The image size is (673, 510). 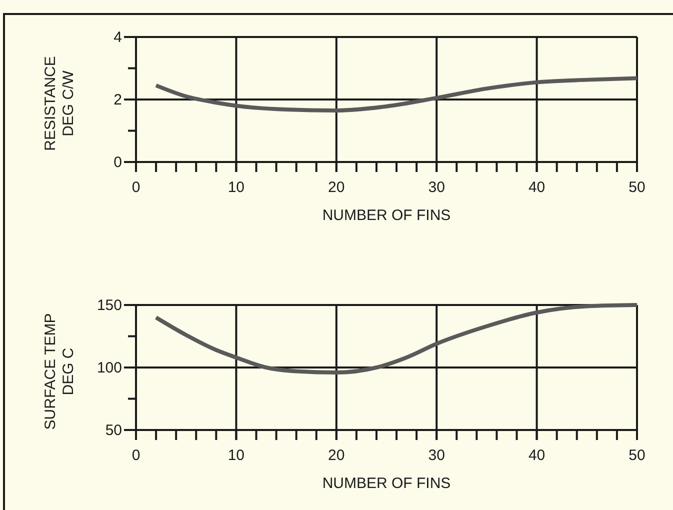 What do you see at coordinates (118, 100) in the screenshot?
I see `y-tick-label: 2` at bounding box center [118, 100].